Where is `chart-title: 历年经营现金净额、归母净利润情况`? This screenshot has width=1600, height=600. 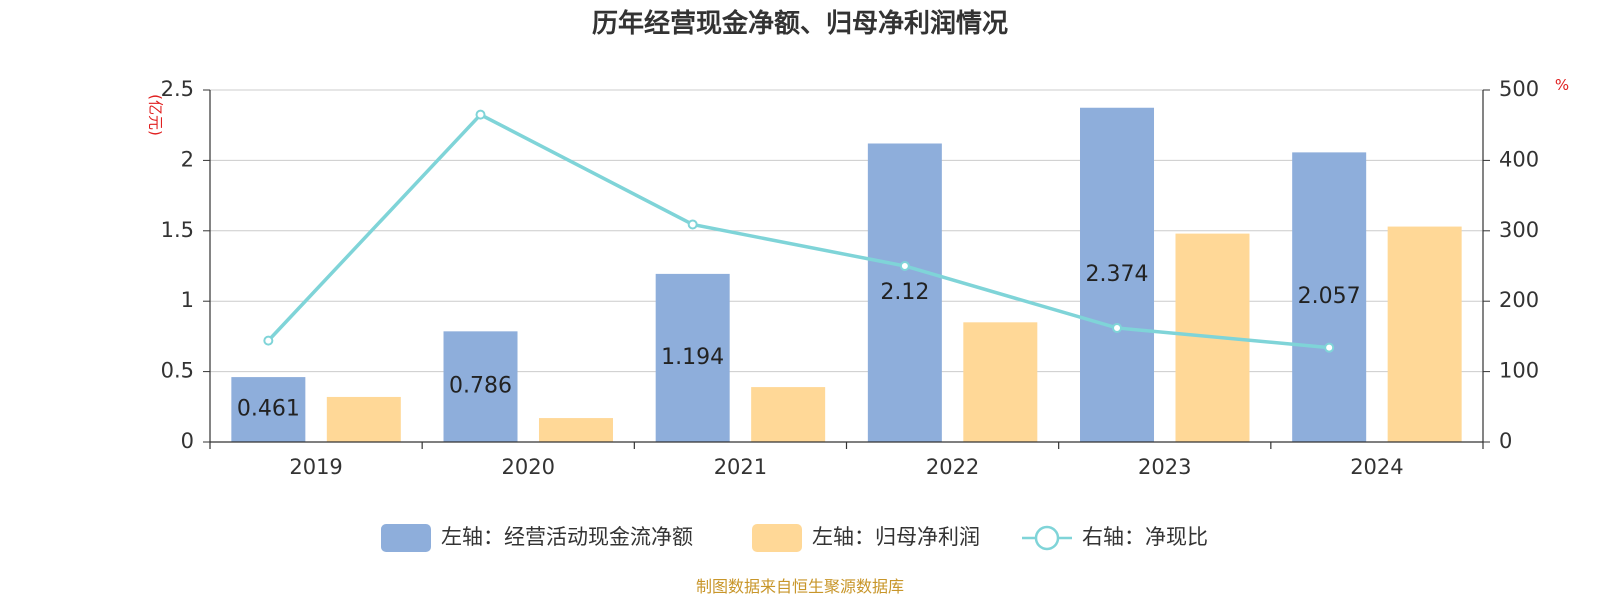 chart-title: 历年经营现金净额、归母净利润情况 is located at coordinates (800, 23).